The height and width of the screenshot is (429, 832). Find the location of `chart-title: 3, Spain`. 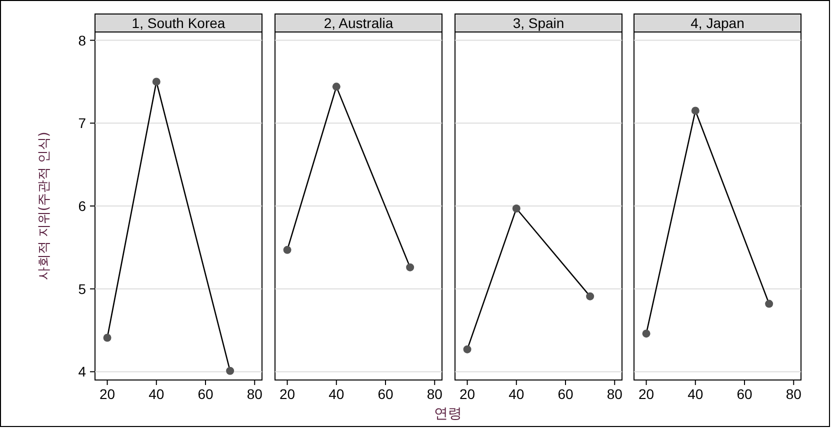

chart-title: 3, Spain is located at coordinates (538, 23).